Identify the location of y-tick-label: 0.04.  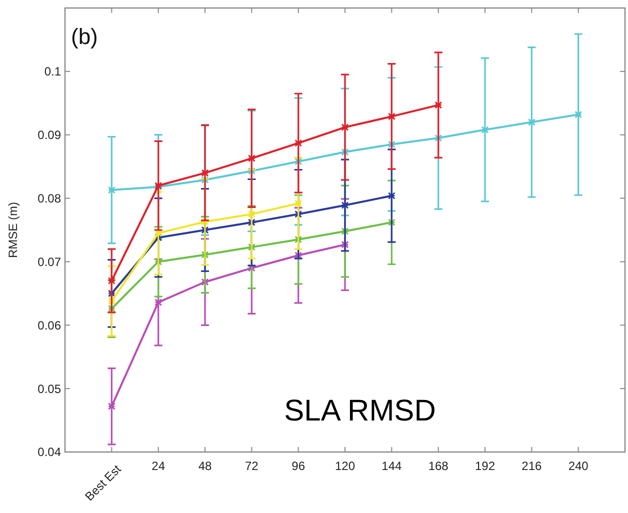
(50, 452).